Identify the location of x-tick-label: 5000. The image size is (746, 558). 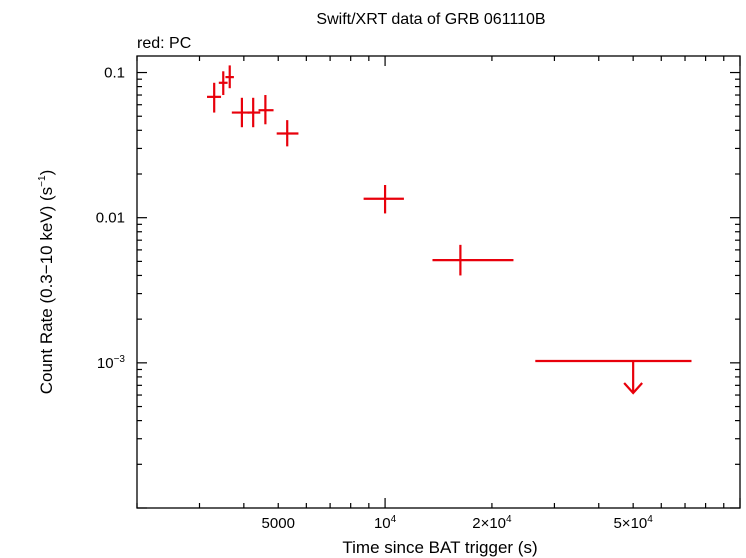
(278, 523).